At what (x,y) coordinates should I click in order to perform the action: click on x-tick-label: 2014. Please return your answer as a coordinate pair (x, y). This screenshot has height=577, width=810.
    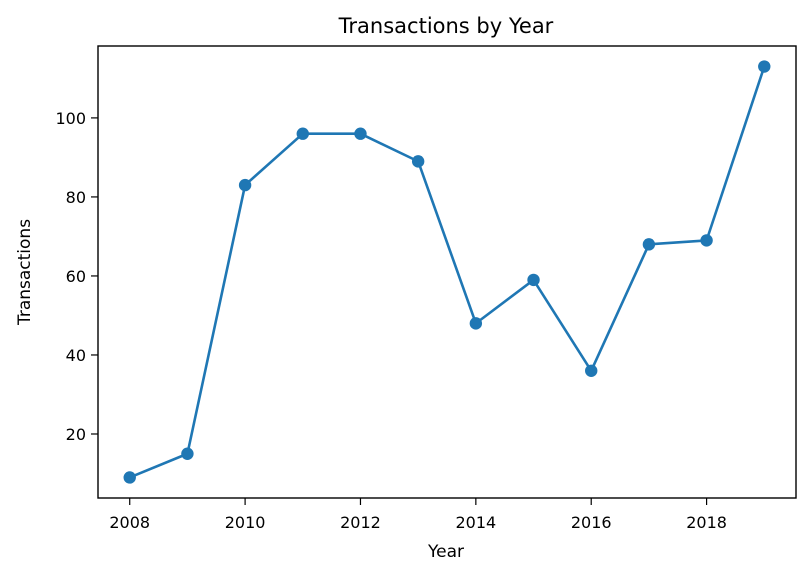
    Looking at the image, I should click on (475, 522).